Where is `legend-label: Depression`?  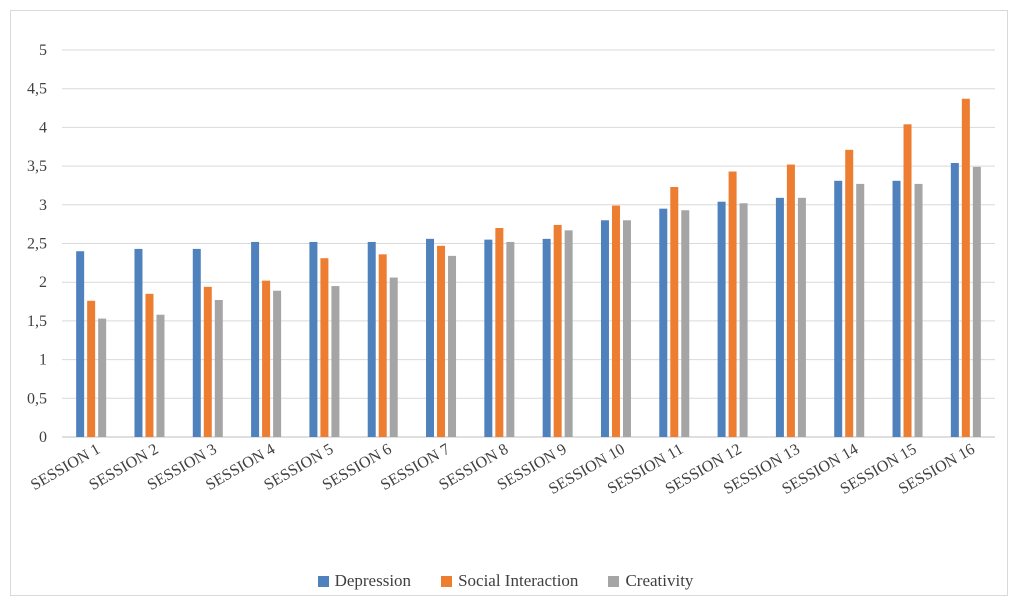
legend-label: Depression is located at coordinates (373, 580).